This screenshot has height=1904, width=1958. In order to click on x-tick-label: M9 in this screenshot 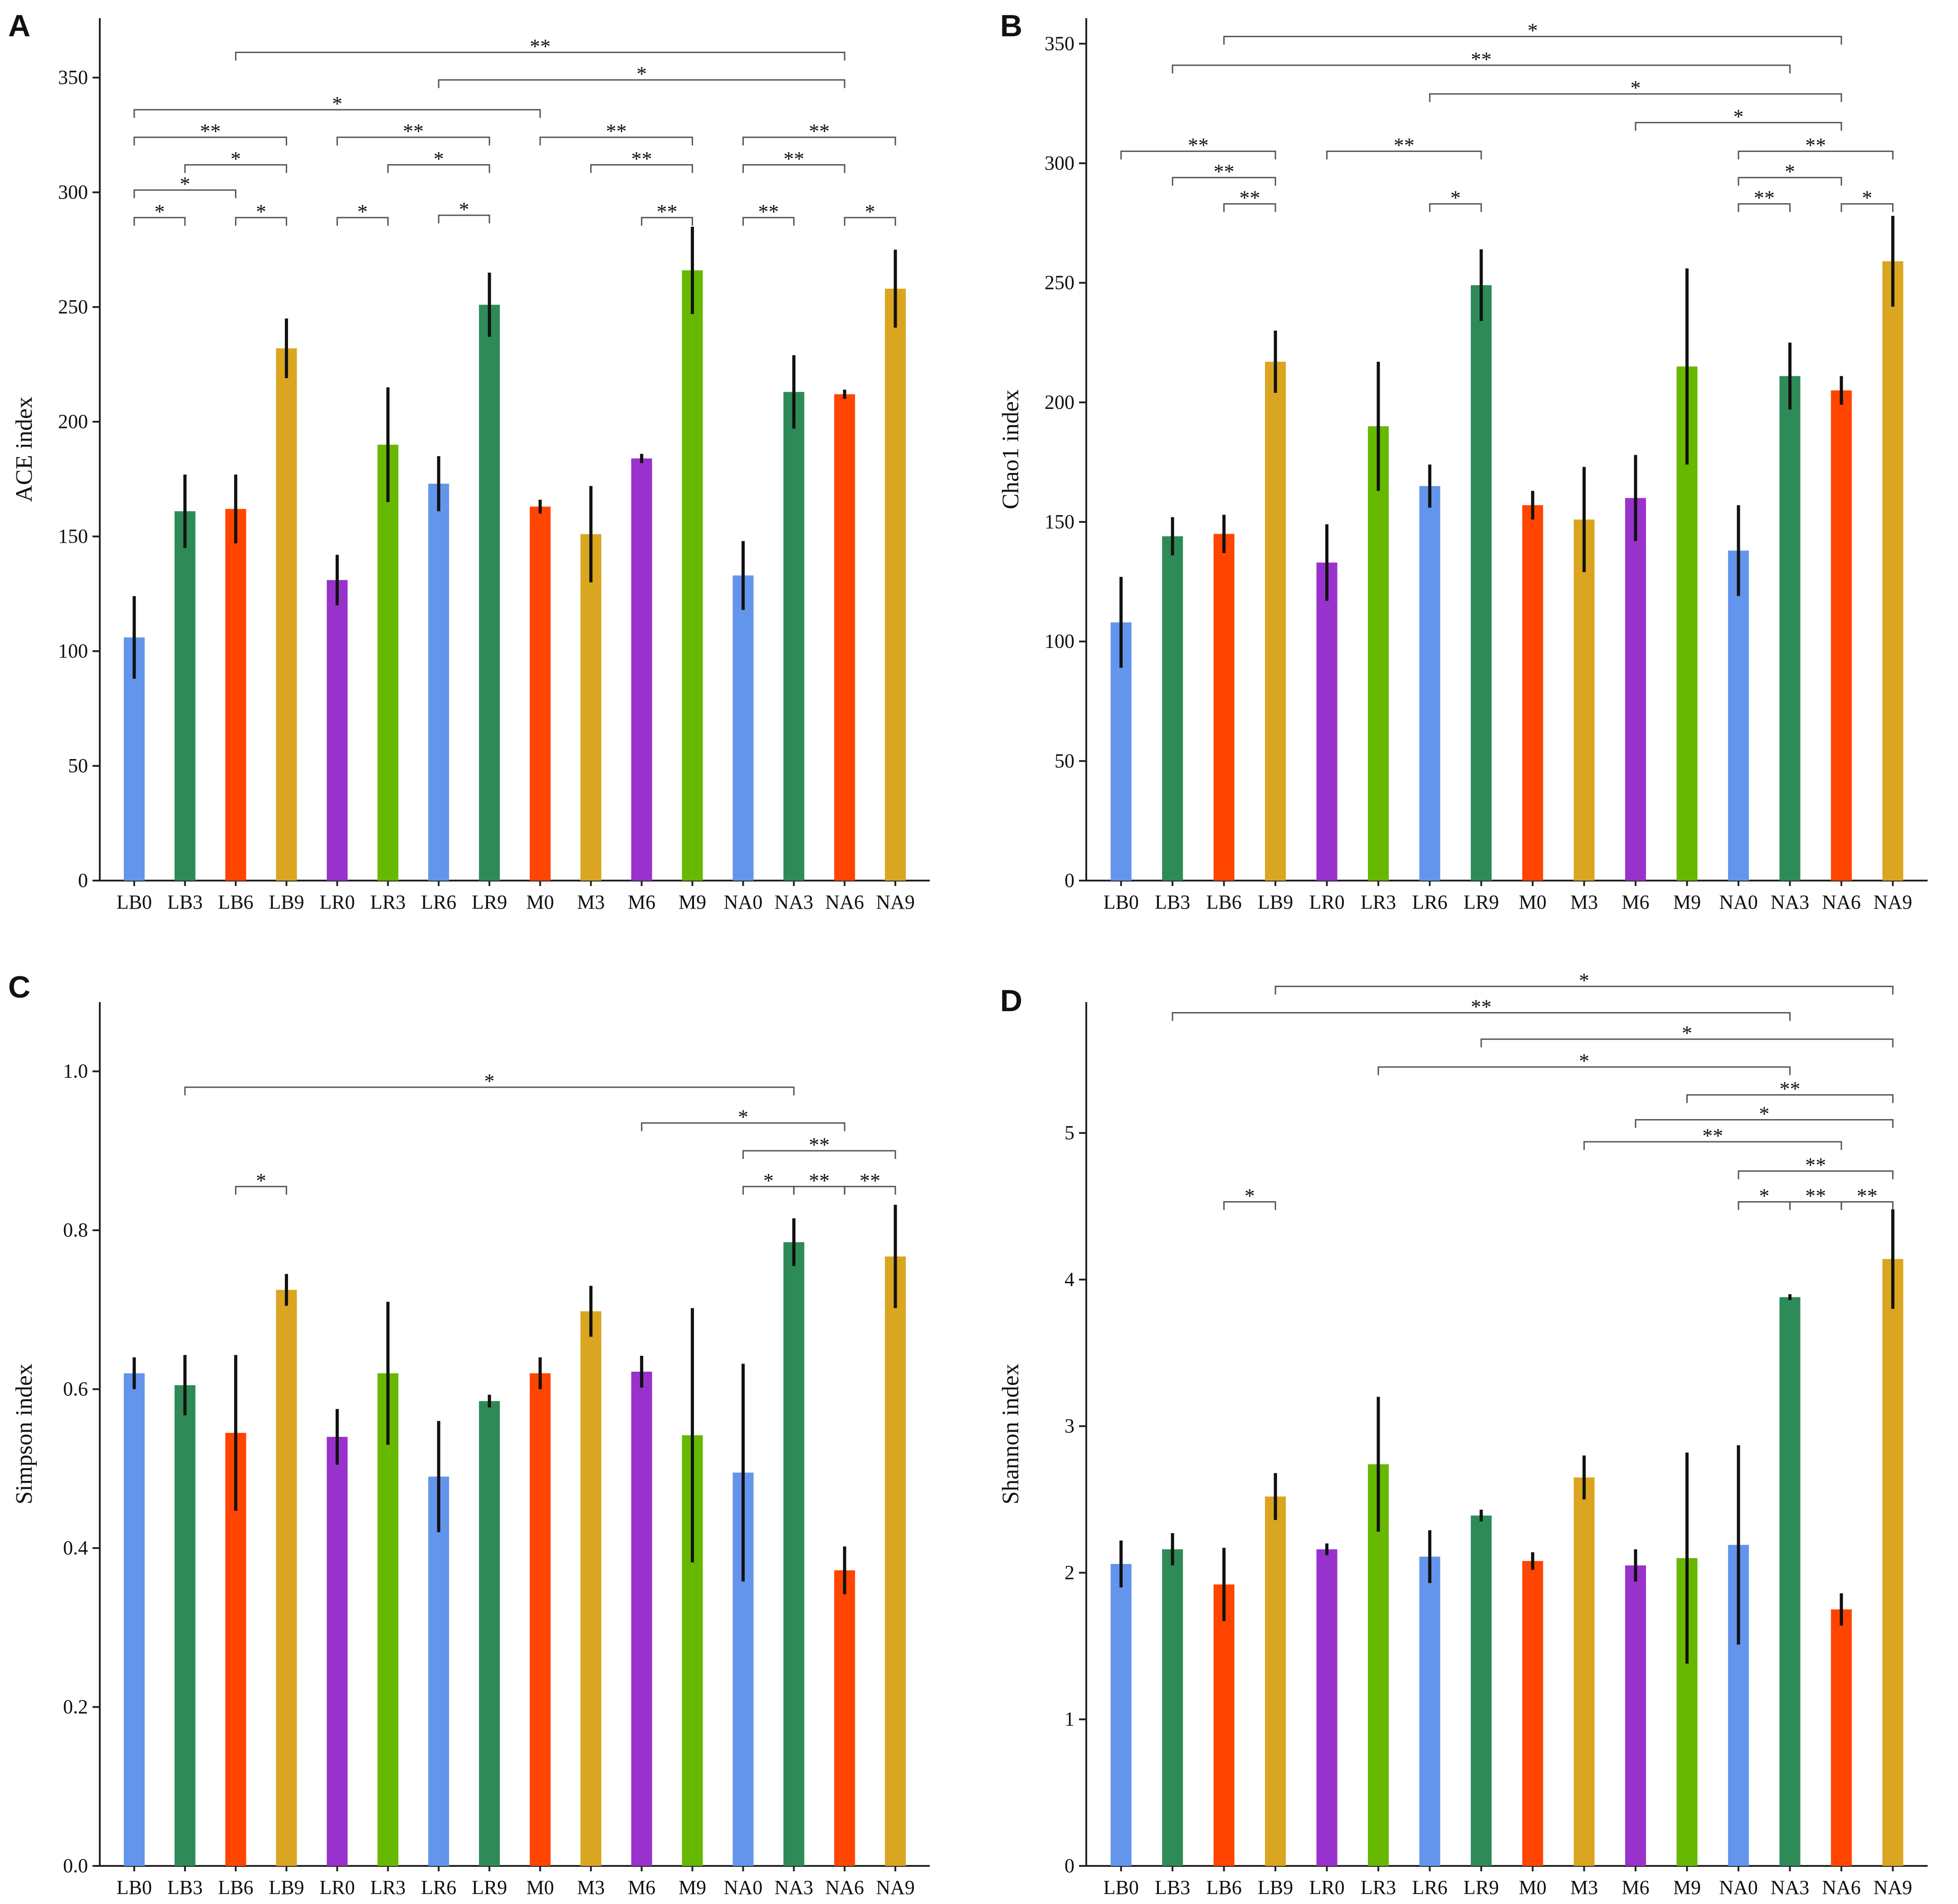, I will do `click(1687, 902)`.